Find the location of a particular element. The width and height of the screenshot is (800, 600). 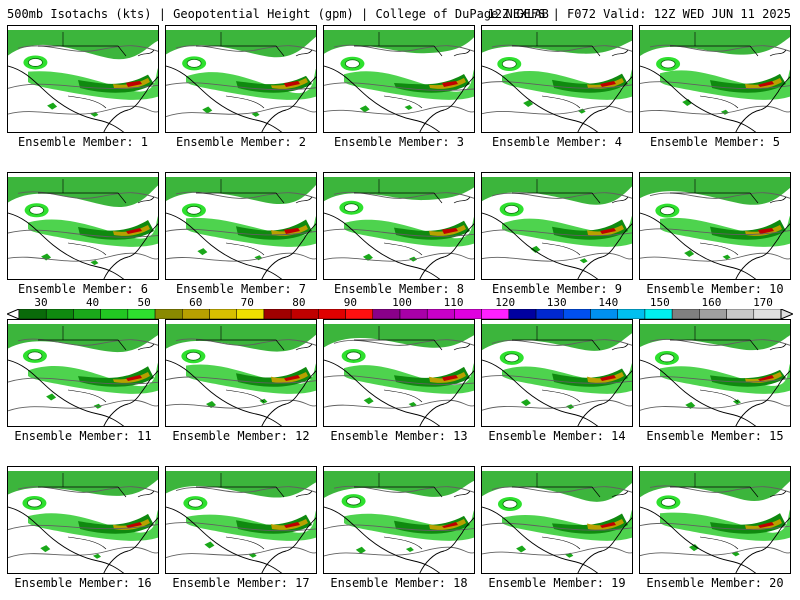

colorbar-tick-label: 110 is located at coordinates (453, 302).